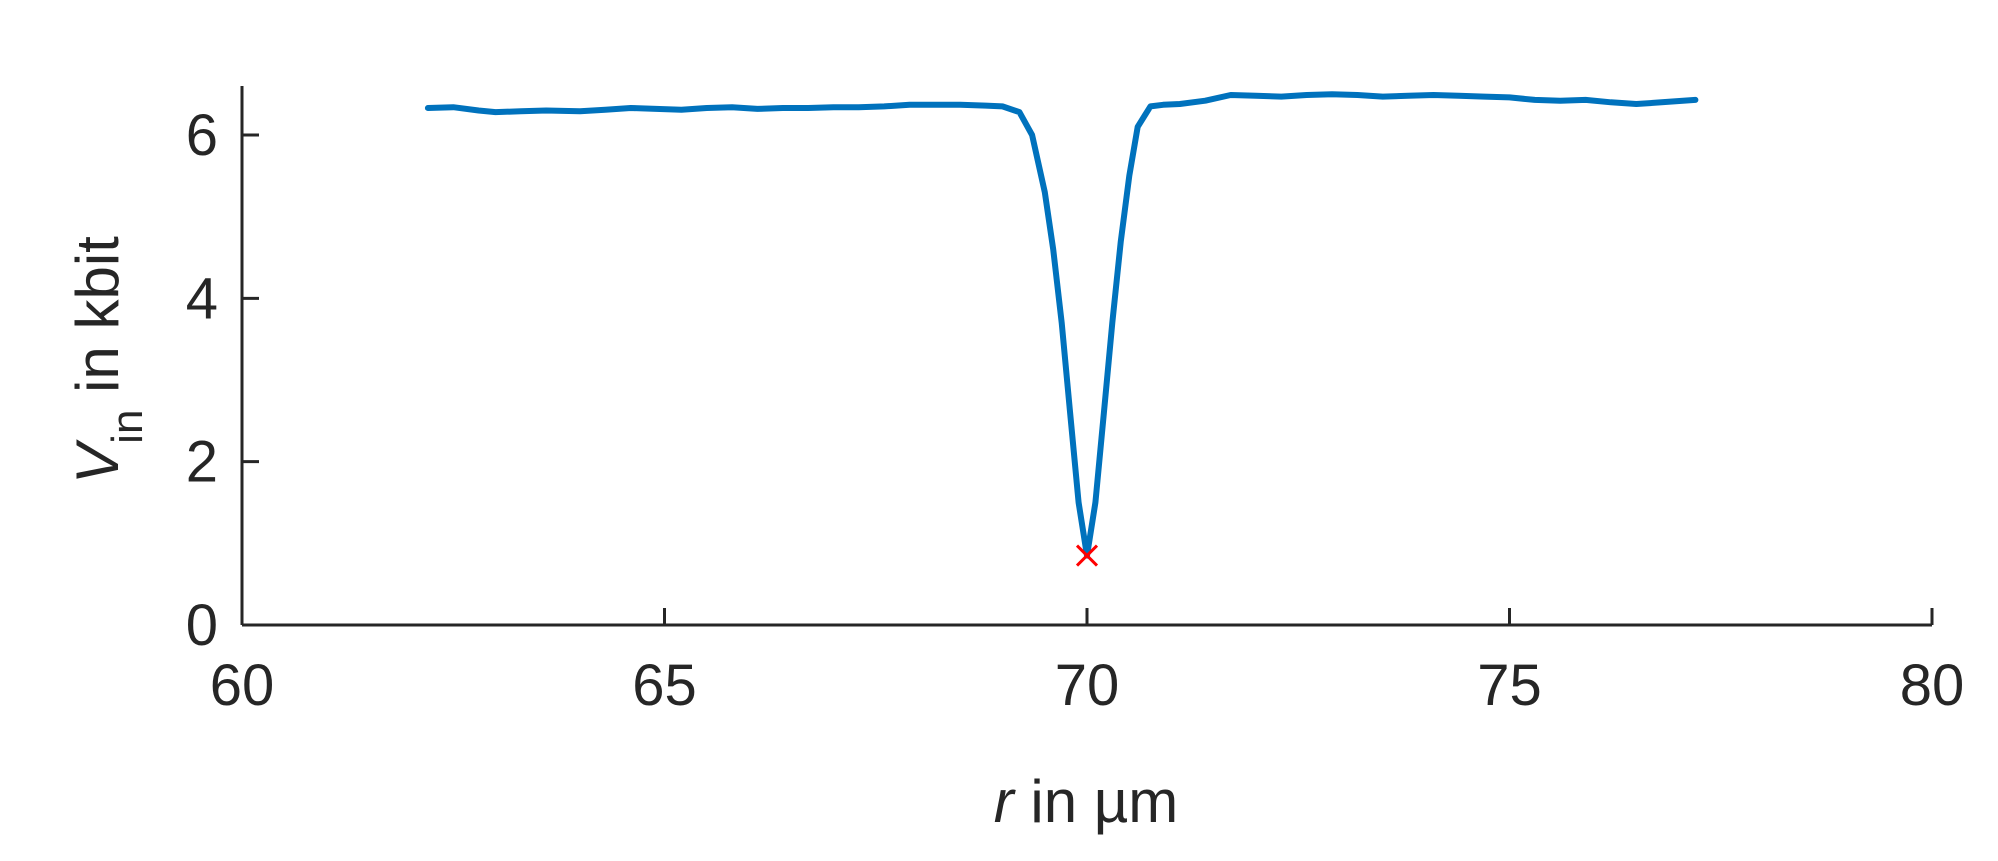 The width and height of the screenshot is (1998, 861). Describe the element at coordinates (127, 427) in the screenshot. I see `y-axis-label-sub: in` at that location.